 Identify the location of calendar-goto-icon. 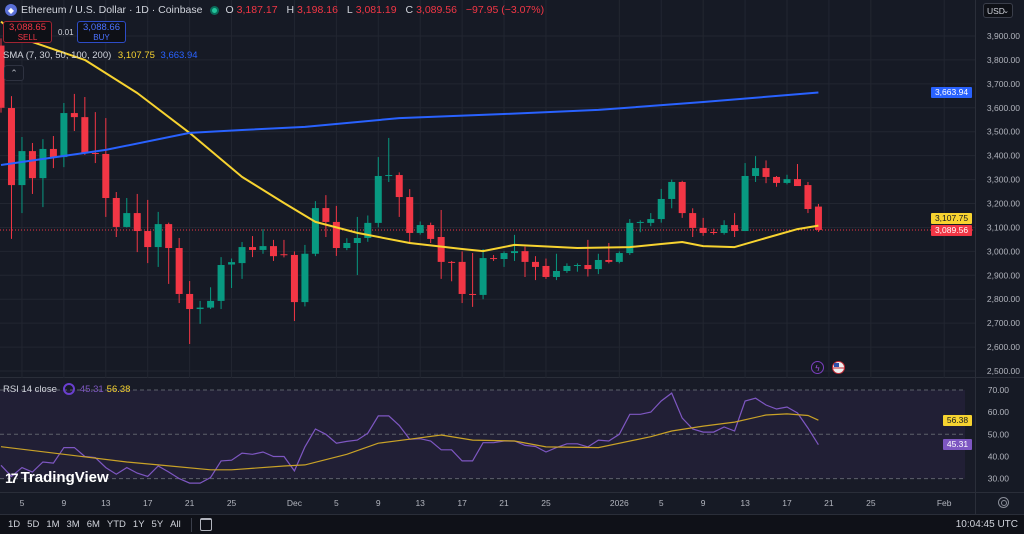
(205, 524).